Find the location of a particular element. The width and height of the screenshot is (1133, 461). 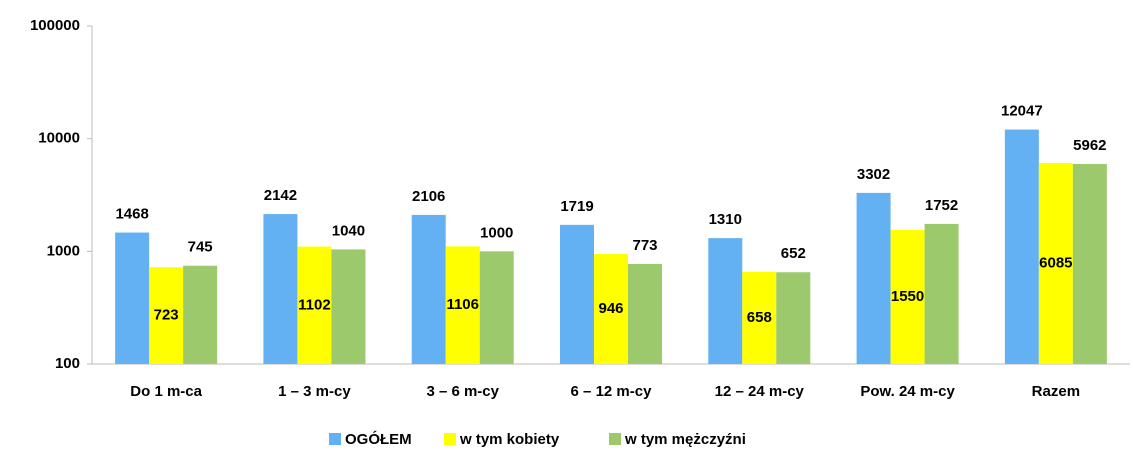

data-label: 5962 is located at coordinates (1089, 145).